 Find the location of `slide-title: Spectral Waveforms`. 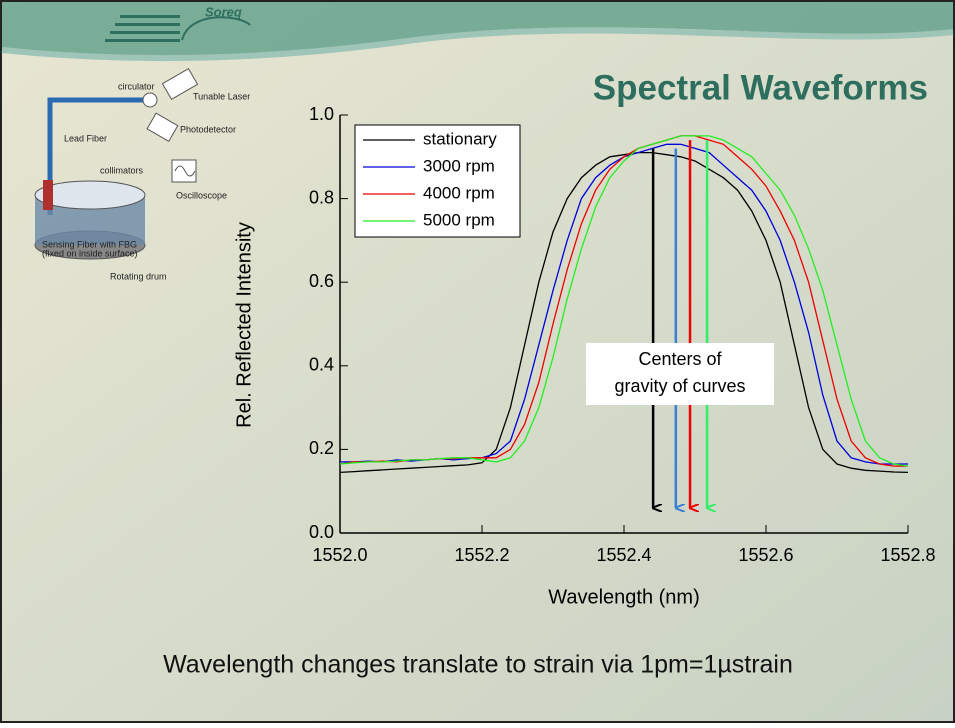

slide-title: Spectral Waveforms is located at coordinates (760, 87).